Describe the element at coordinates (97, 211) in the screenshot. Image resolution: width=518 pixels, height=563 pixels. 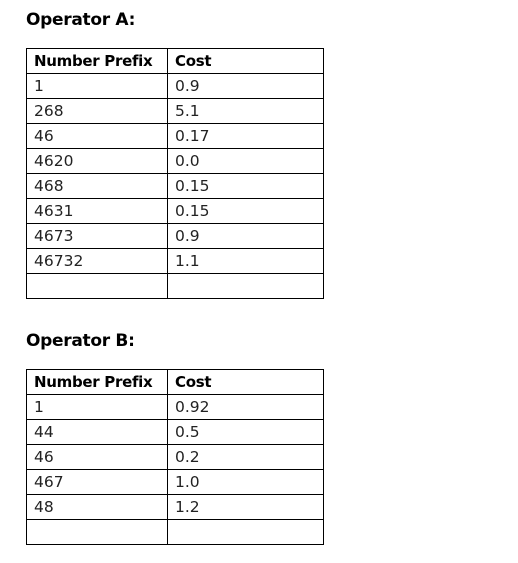
I see `prefix-cell: 4631` at that location.